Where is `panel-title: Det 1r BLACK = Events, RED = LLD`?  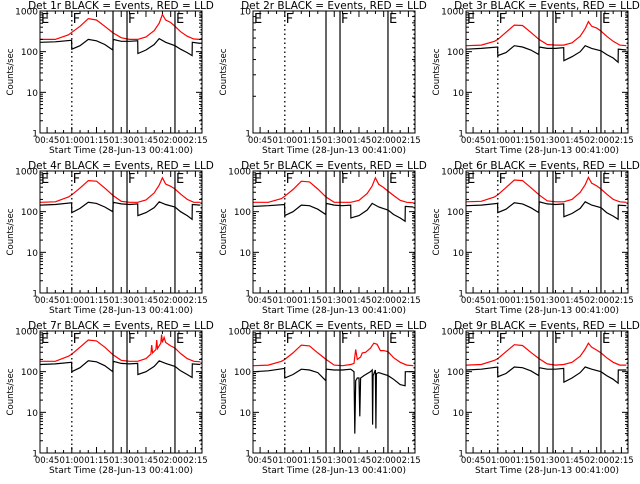
panel-title: Det 1r BLACK = Events, RED = LLD is located at coordinates (121, 6).